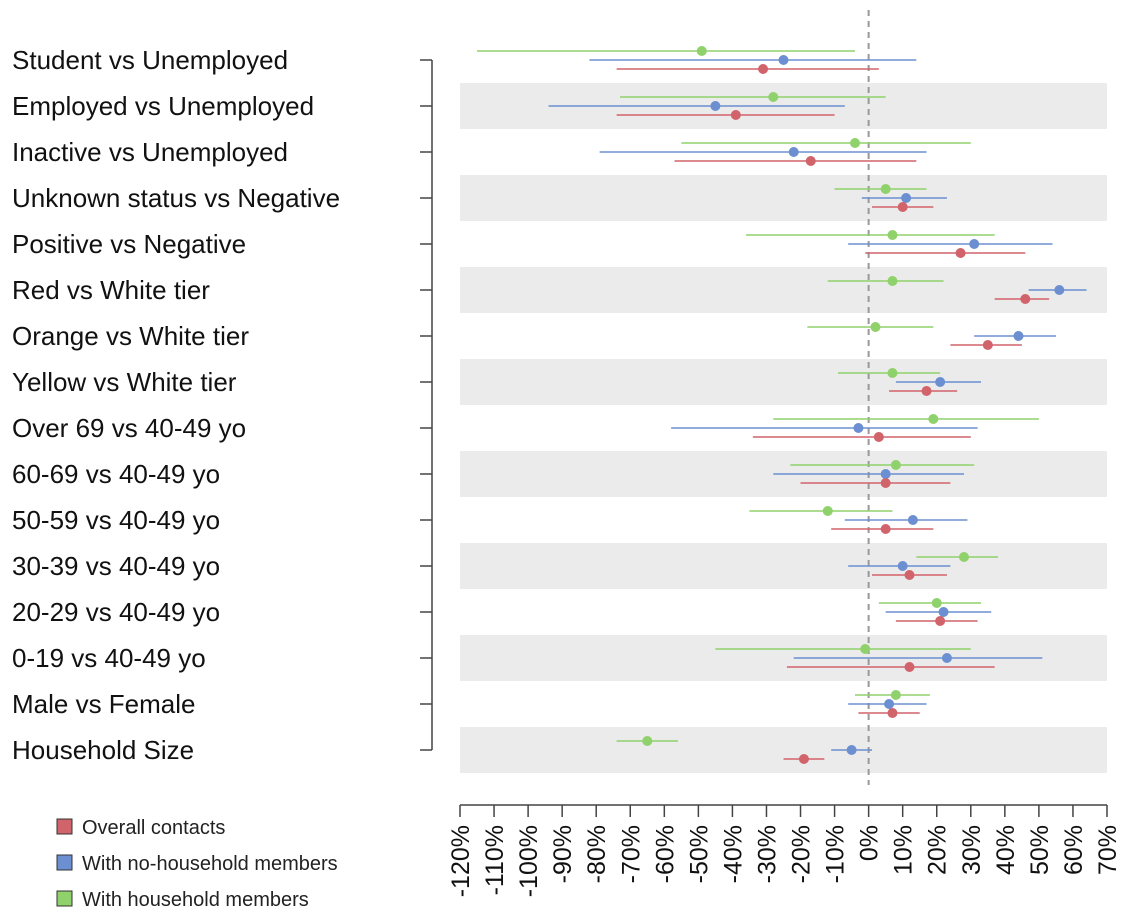  What do you see at coordinates (426, 405) in the screenshot?
I see `y-axis-bracket` at bounding box center [426, 405].